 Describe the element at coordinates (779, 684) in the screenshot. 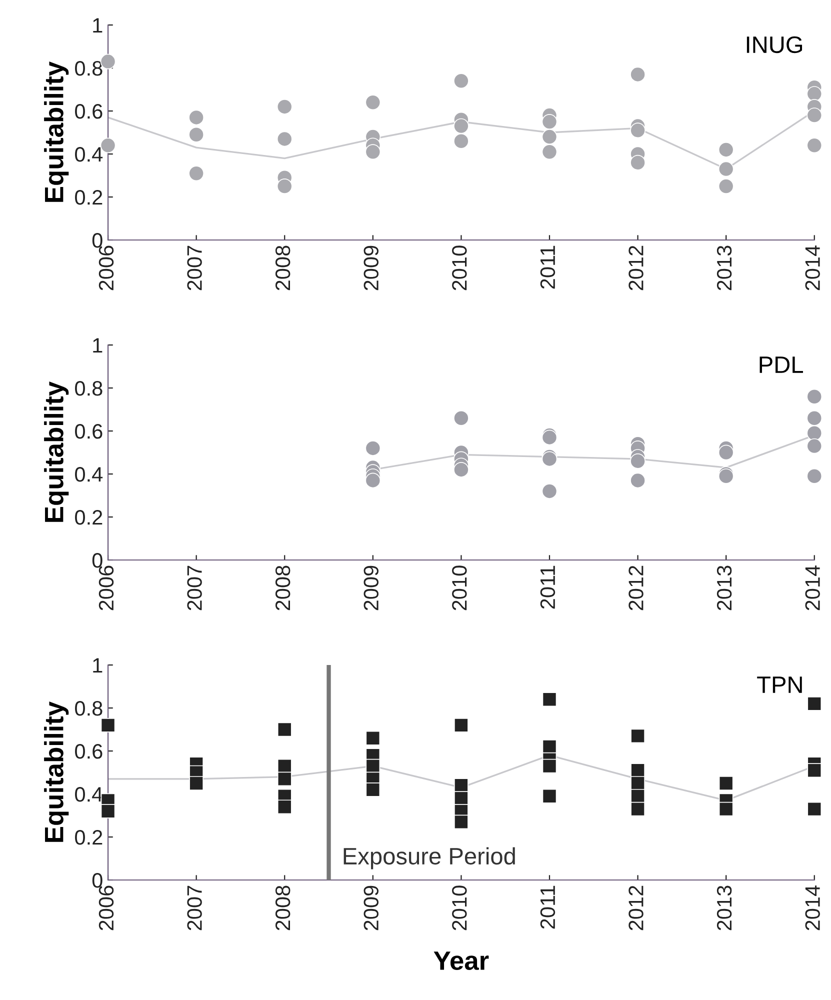

I see `chart-title: TPN` at that location.